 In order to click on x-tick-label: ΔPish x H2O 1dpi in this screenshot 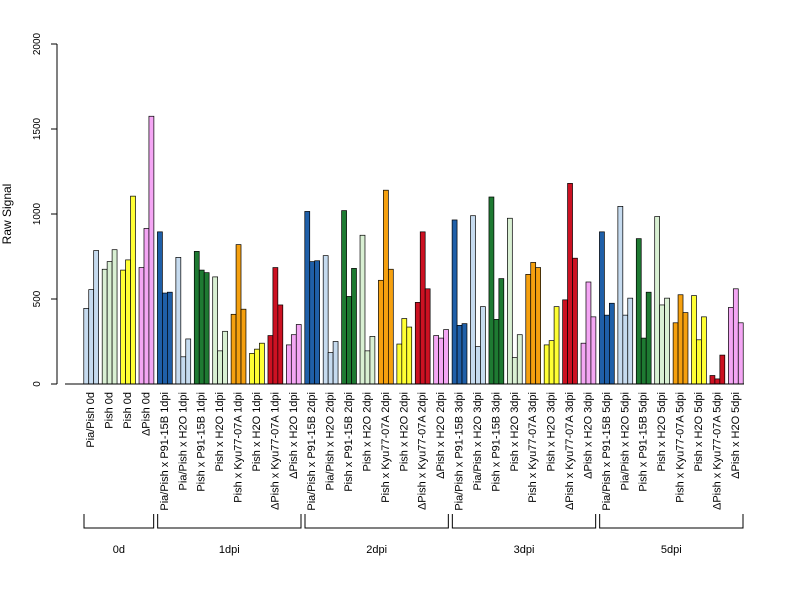, I will do `click(294, 435)`.